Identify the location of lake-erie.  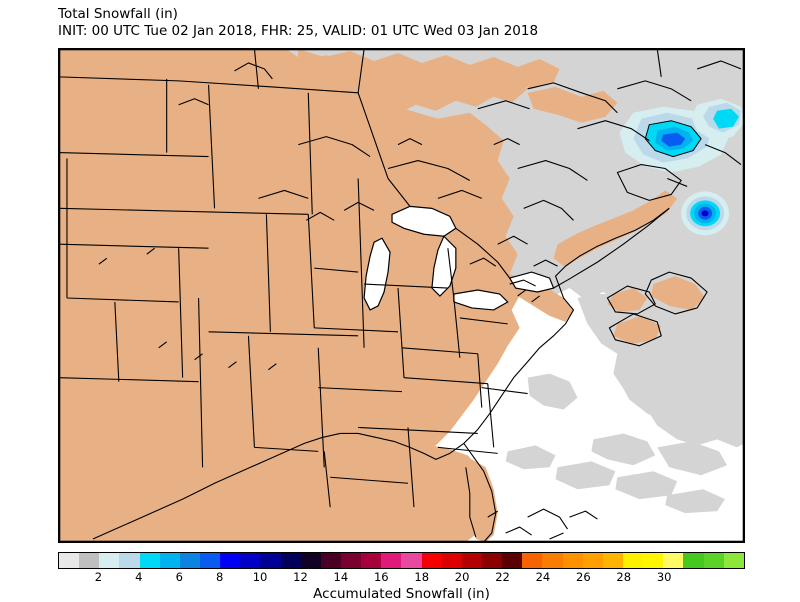
(481, 300).